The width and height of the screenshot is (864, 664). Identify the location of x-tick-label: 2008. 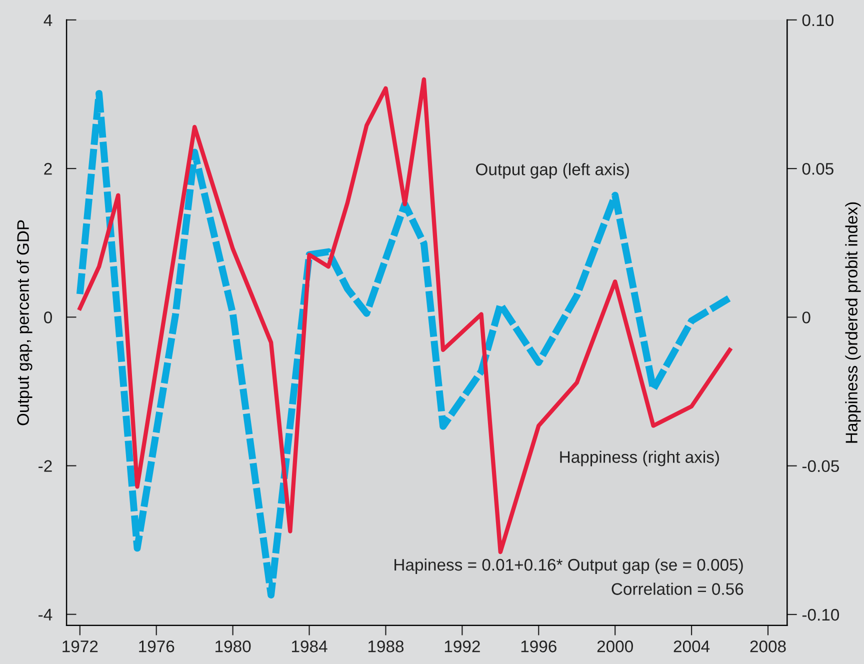
(768, 646).